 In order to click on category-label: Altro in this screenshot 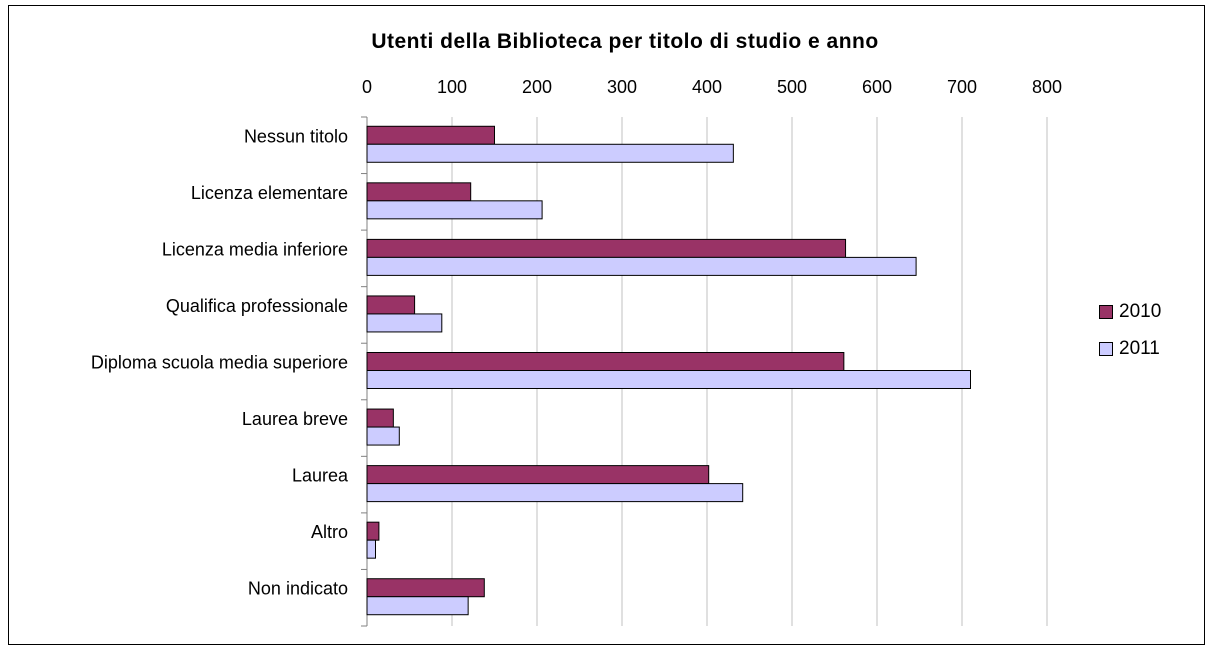, I will do `click(329, 532)`.